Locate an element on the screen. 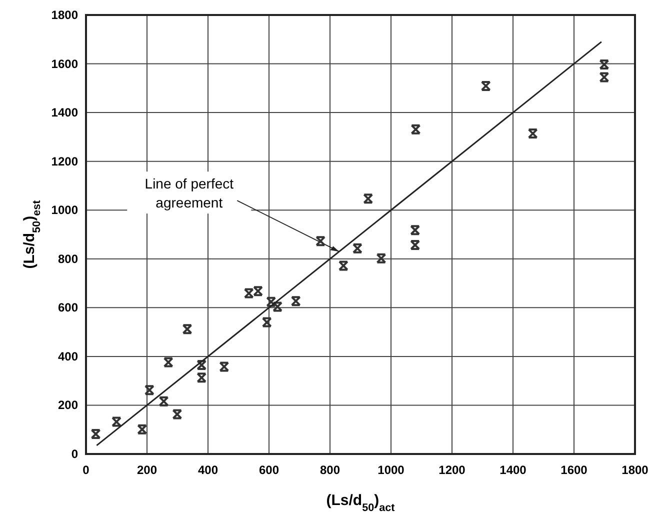 Image resolution: width=654 pixels, height=517 pixels. y-tick-label: 1200 is located at coordinates (64, 161).